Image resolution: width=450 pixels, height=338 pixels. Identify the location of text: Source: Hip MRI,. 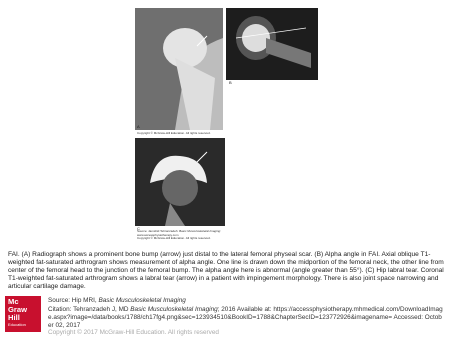
(73, 300).